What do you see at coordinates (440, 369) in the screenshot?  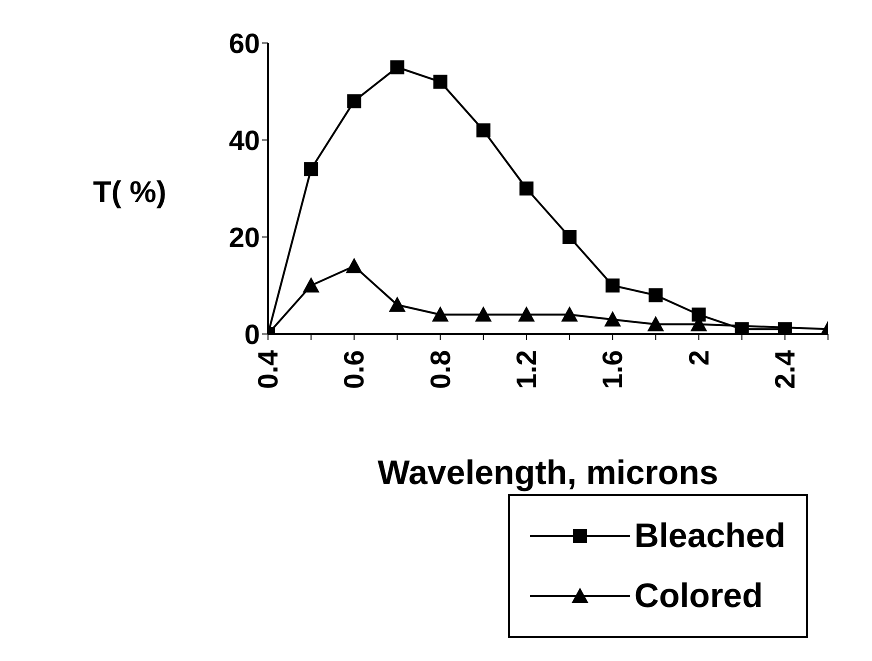 I see `x-tick-label: 0.8` at bounding box center [440, 369].